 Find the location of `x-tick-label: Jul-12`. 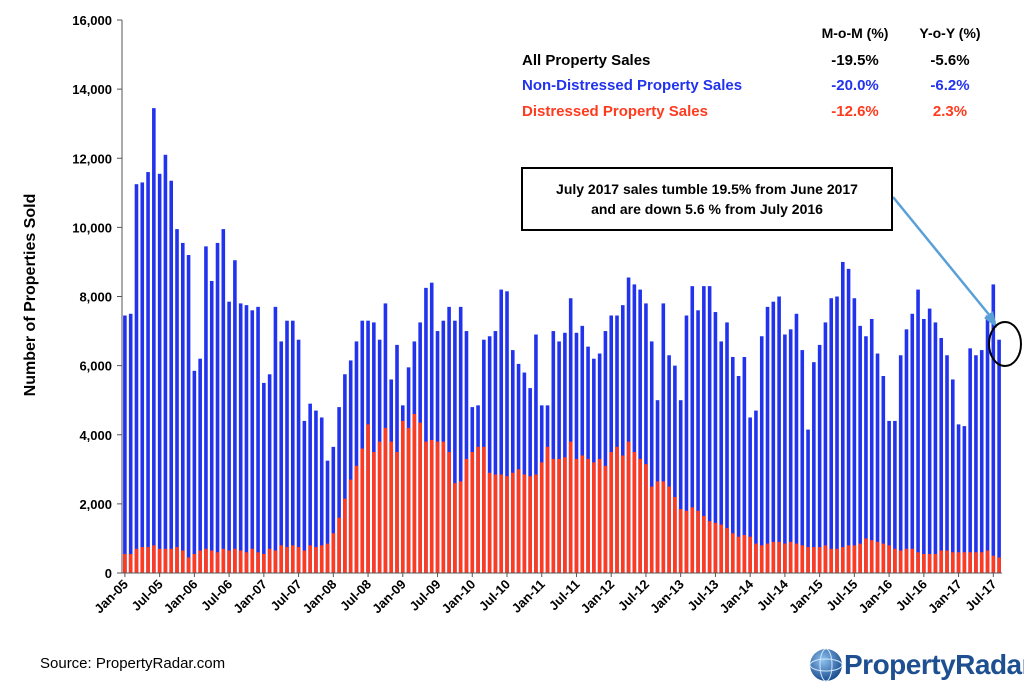

x-tick-label: Jul-12 is located at coordinates (633, 595).